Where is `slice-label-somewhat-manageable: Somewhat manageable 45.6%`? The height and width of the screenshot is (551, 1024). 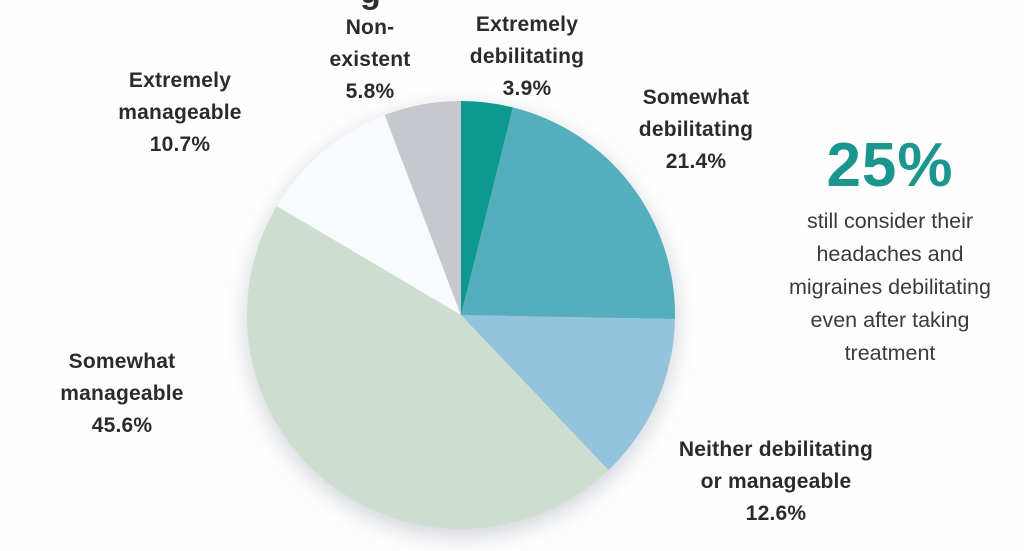 slice-label-somewhat-manageable: Somewhat manageable 45.6% is located at coordinates (122, 393).